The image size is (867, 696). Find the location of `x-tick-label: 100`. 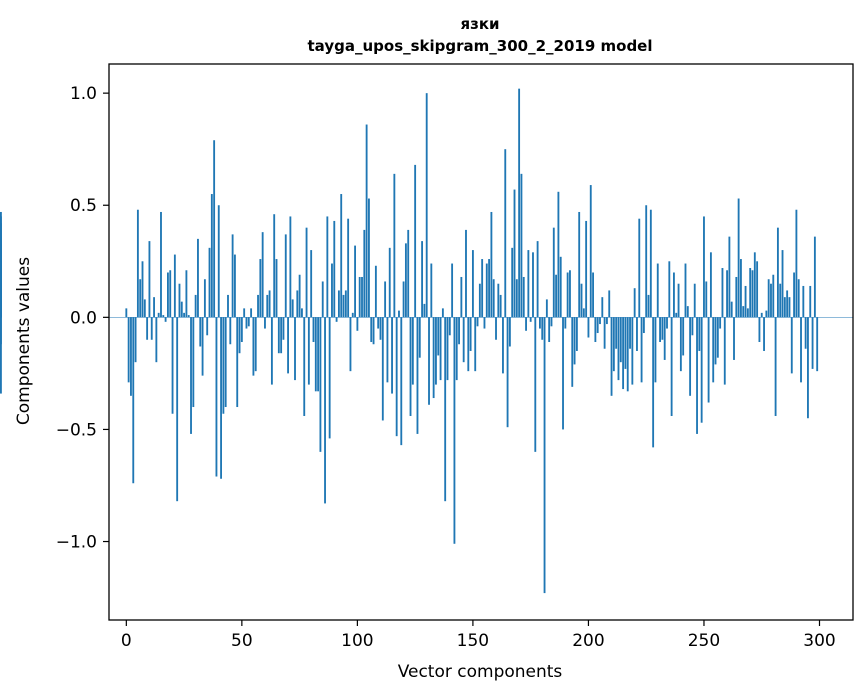

x-tick-label: 100 is located at coordinates (357, 641).